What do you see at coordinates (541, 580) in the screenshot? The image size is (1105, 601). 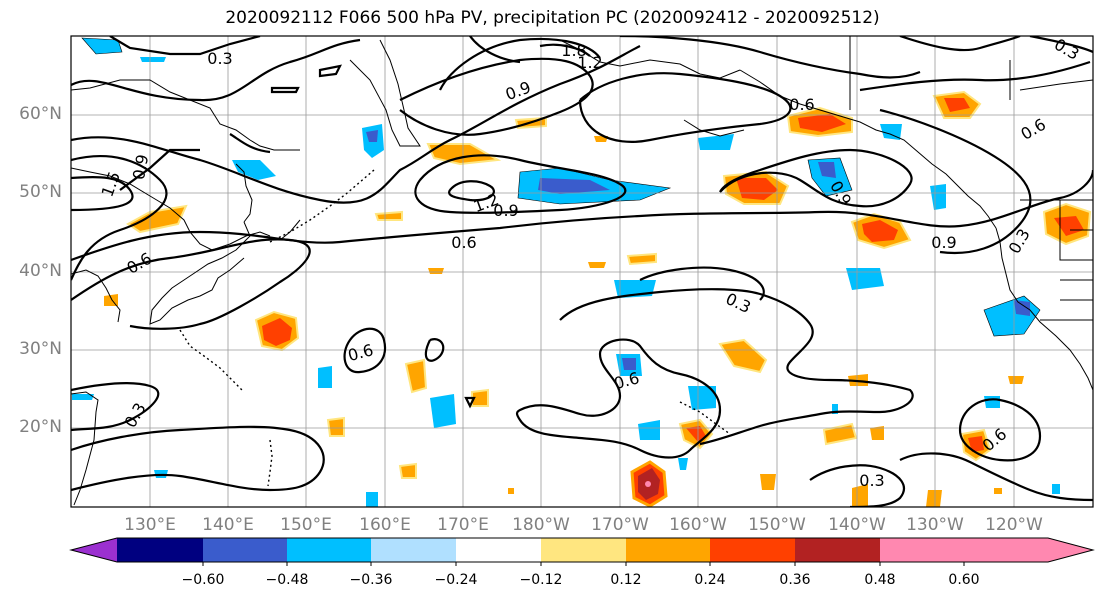 I see `colorbar-tick-label: −0.12` at bounding box center [541, 580].